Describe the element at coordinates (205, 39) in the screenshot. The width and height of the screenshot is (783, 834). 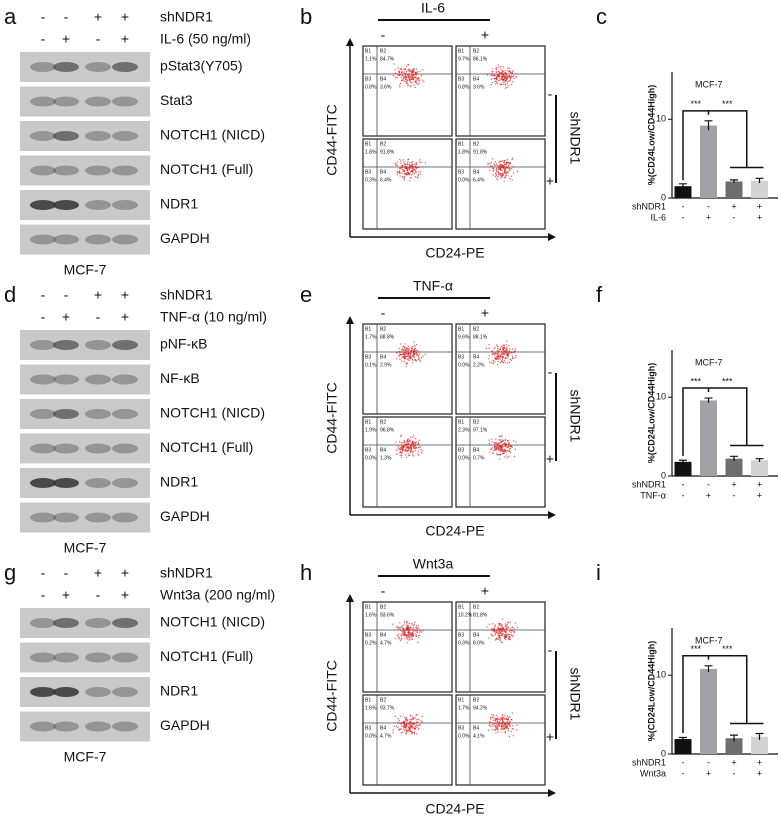
I see `condition-label: IL-6 (50 ng/ml)` at that location.